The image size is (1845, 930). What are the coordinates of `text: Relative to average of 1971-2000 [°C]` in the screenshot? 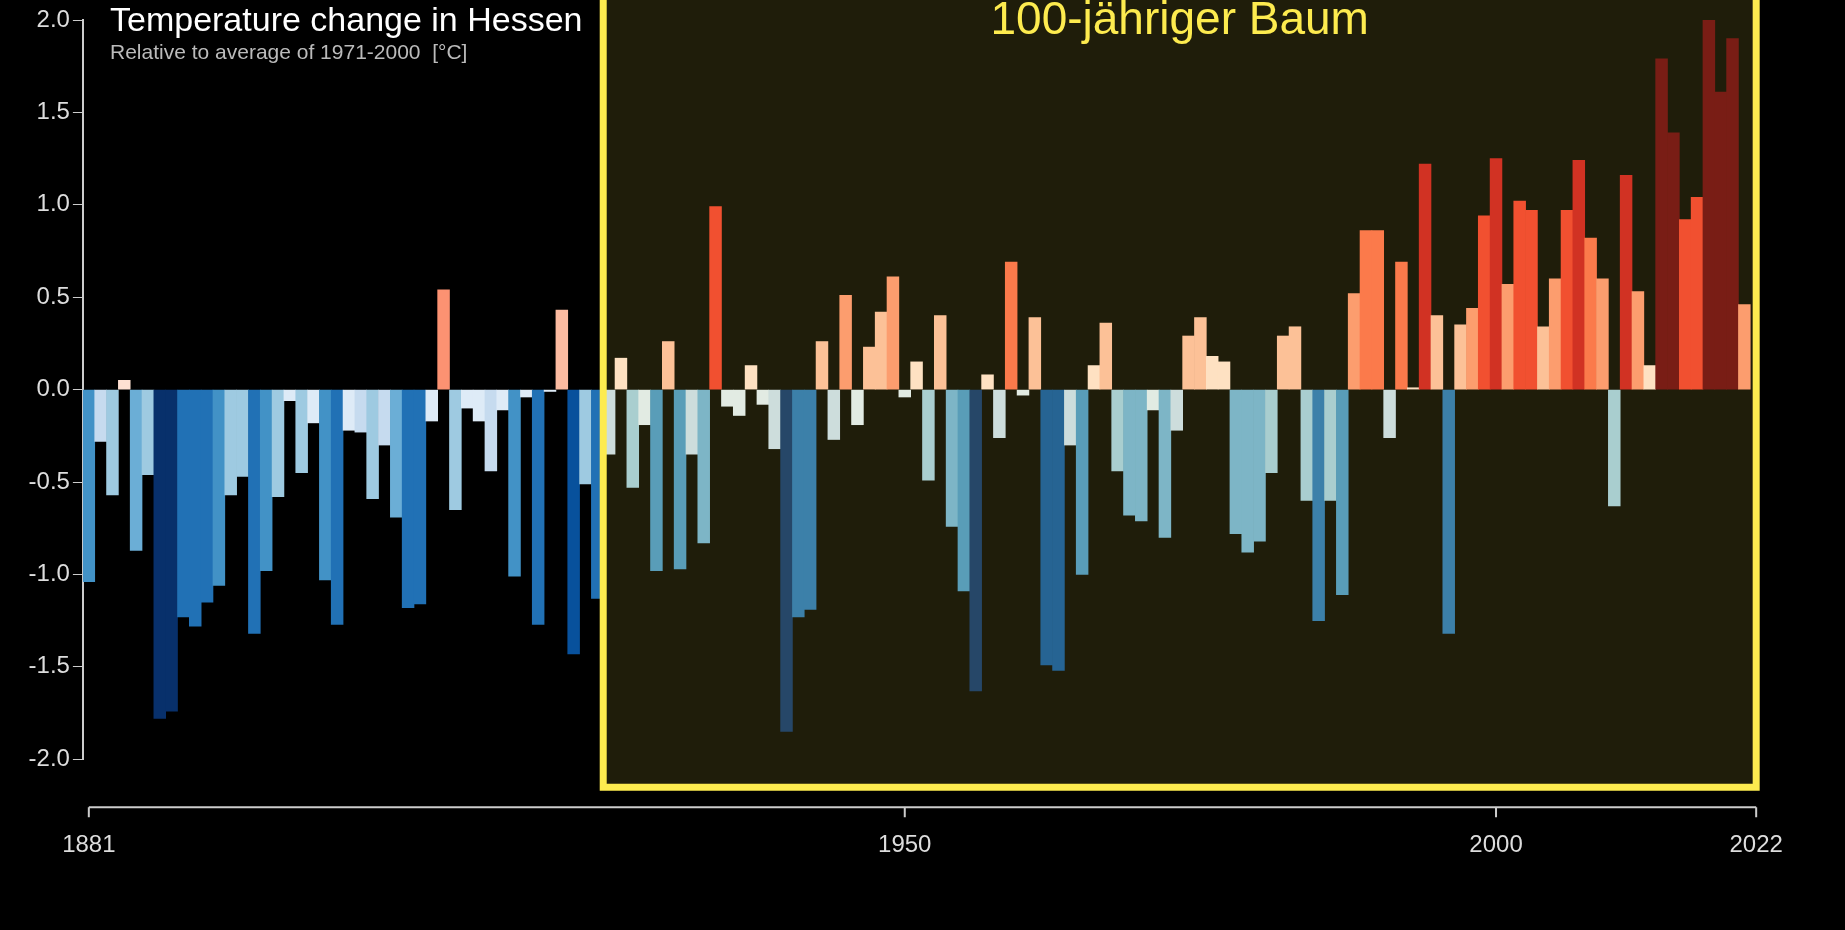 It's located at (289, 52).